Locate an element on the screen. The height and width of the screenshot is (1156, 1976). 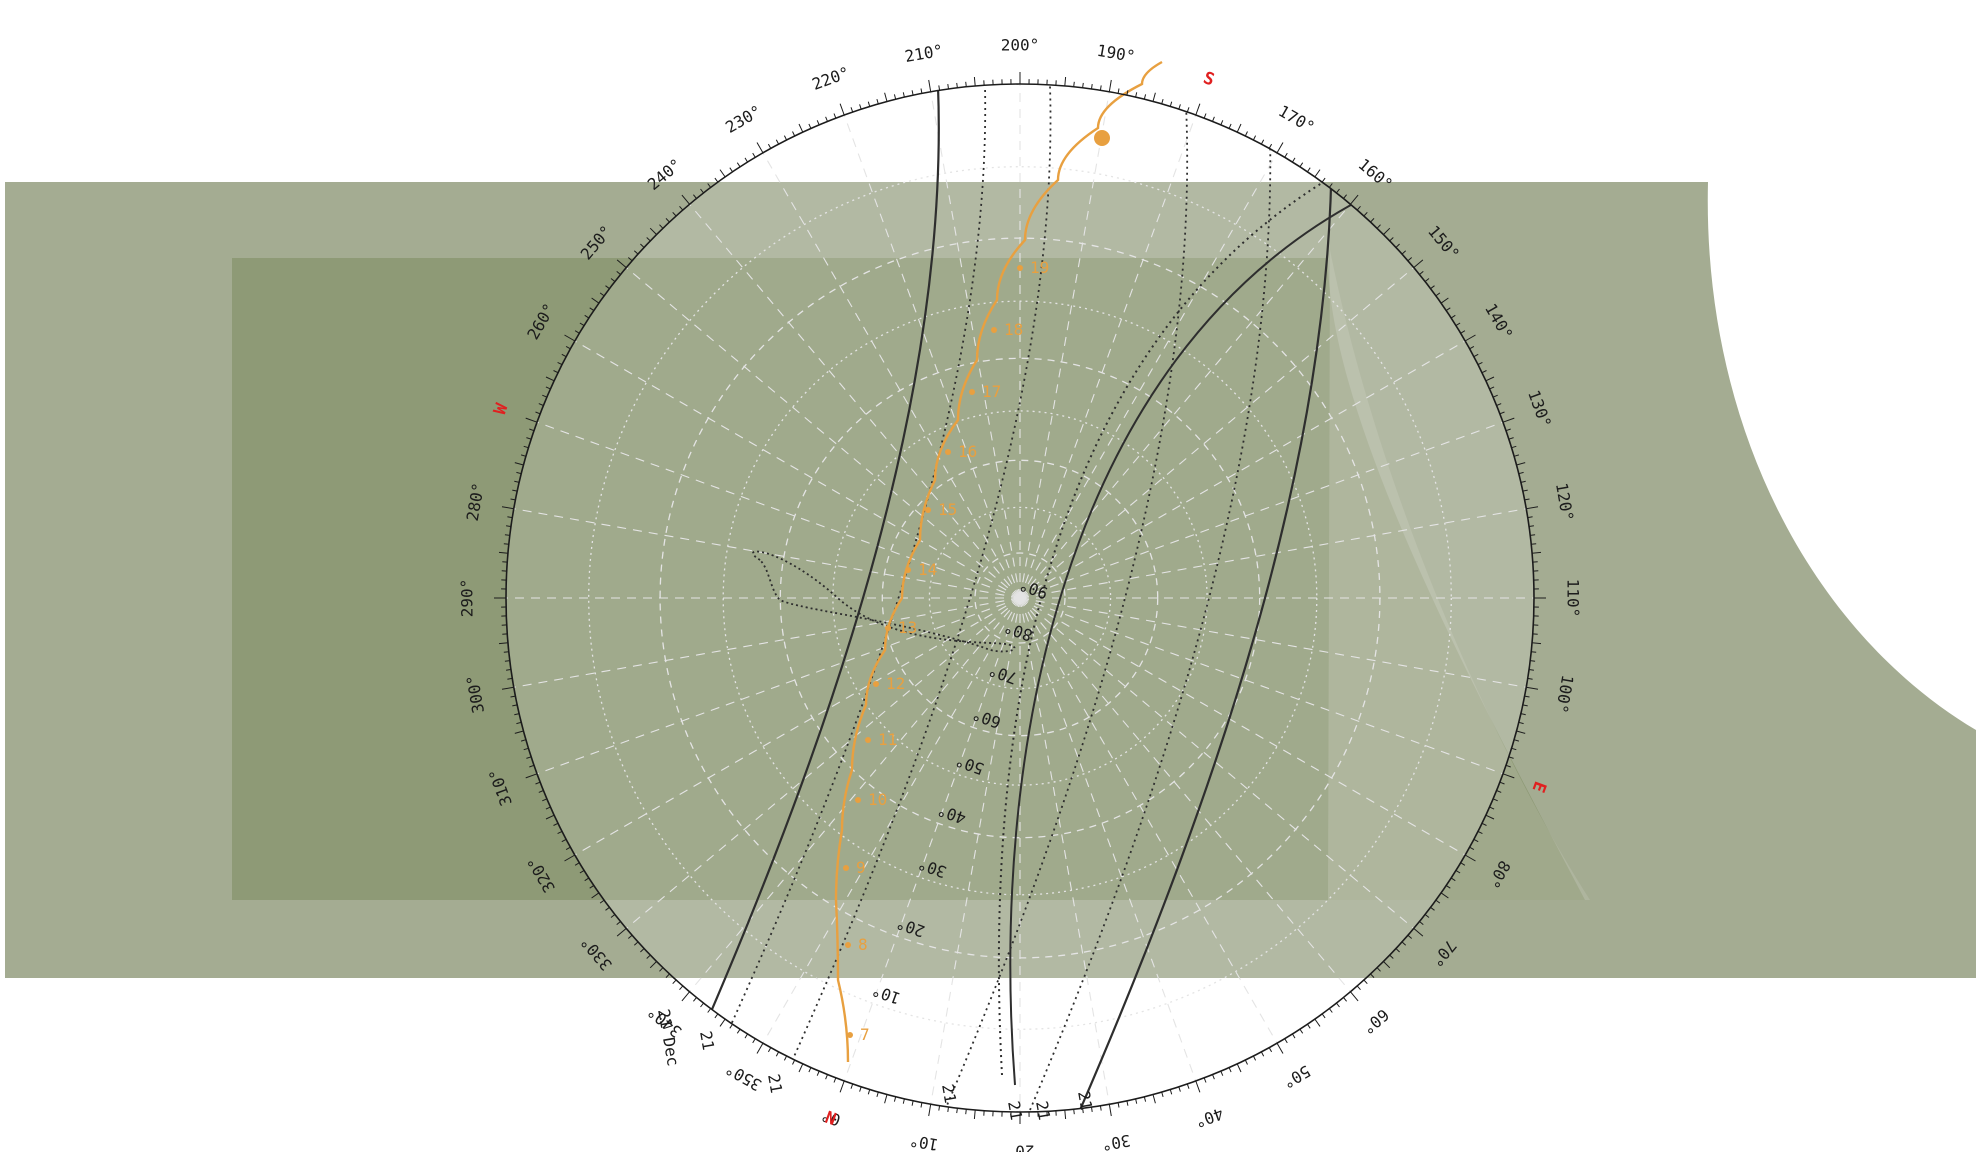
azimuth-label: 170° is located at coordinates (1296, 119).